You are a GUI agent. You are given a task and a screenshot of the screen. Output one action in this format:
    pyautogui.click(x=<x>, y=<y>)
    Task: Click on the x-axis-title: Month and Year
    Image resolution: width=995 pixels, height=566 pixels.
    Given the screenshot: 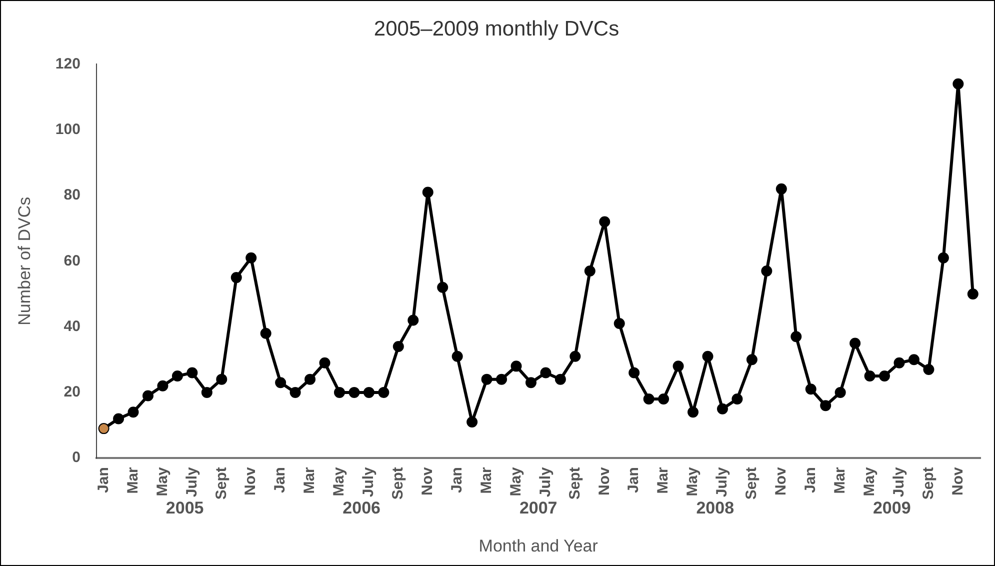 What is the action you would take?
    pyautogui.click(x=538, y=546)
    